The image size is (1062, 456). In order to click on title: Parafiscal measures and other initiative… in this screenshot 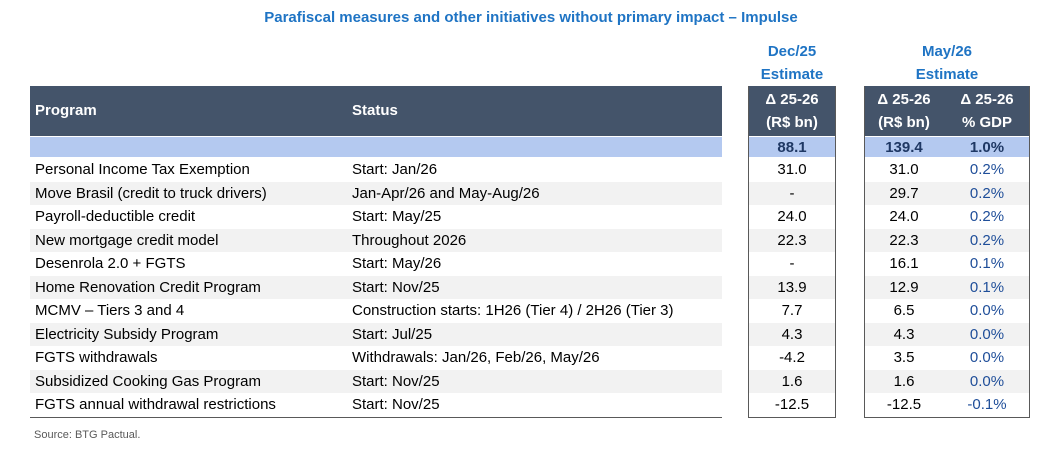, I will do `click(531, 17)`.